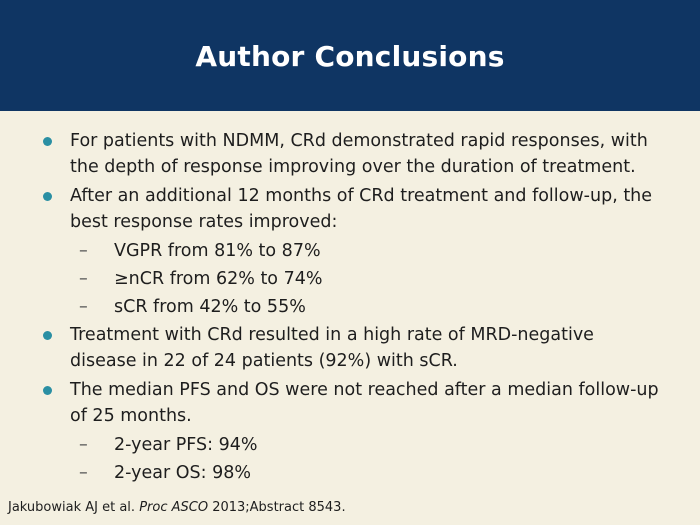 This screenshot has height=525, width=700. What do you see at coordinates (279, 507) in the screenshot?
I see `citation-details: 2013;Abstract 8543.` at bounding box center [279, 507].